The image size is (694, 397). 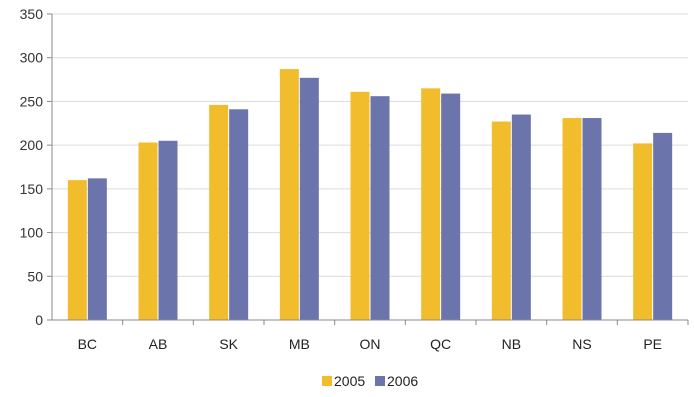 I want to click on x-tick-label: MB, so click(x=299, y=344).